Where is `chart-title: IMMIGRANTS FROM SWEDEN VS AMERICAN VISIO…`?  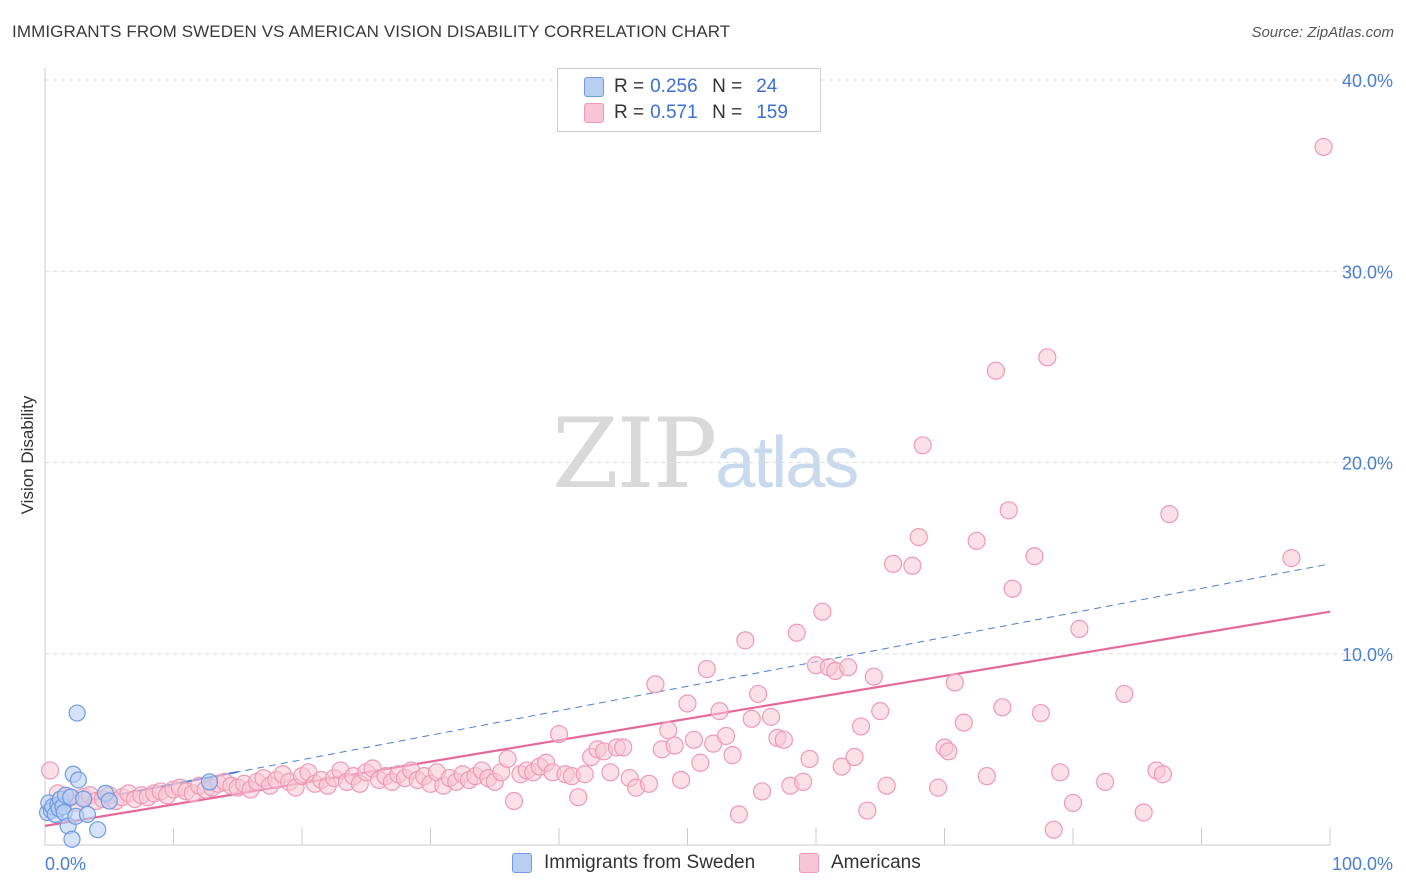 chart-title: IMMIGRANTS FROM SWEDEN VS AMERICAN VISIO… is located at coordinates (371, 31).